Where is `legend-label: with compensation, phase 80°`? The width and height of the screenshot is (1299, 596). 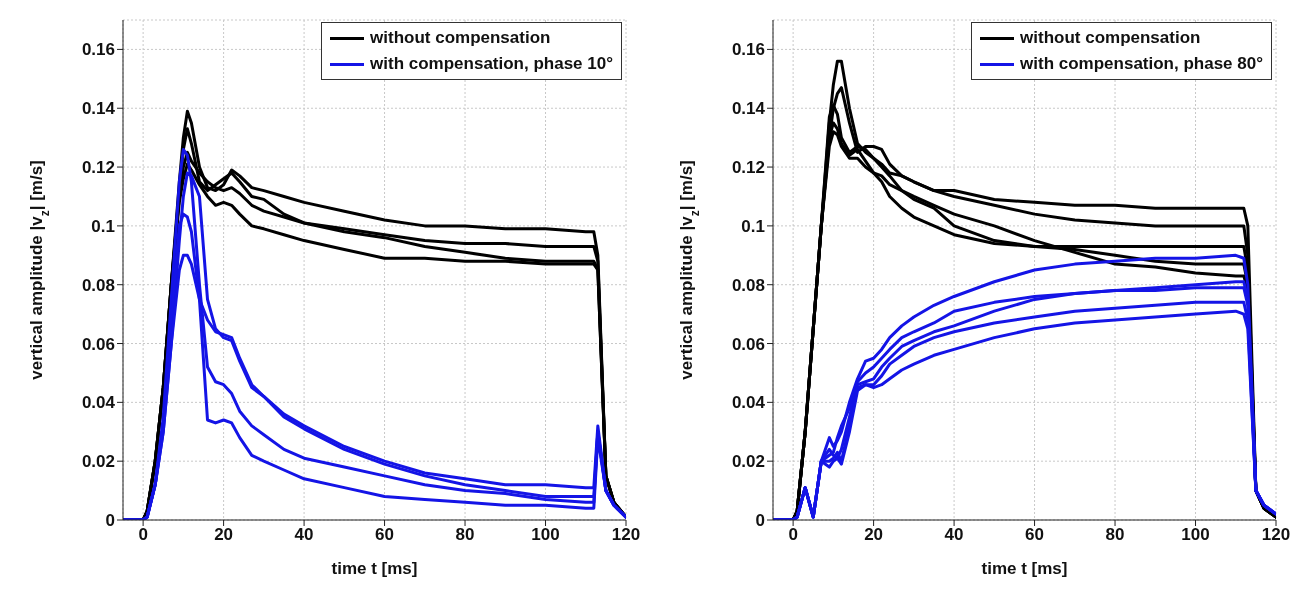 legend-label: with compensation, phase 80° is located at coordinates (1141, 64).